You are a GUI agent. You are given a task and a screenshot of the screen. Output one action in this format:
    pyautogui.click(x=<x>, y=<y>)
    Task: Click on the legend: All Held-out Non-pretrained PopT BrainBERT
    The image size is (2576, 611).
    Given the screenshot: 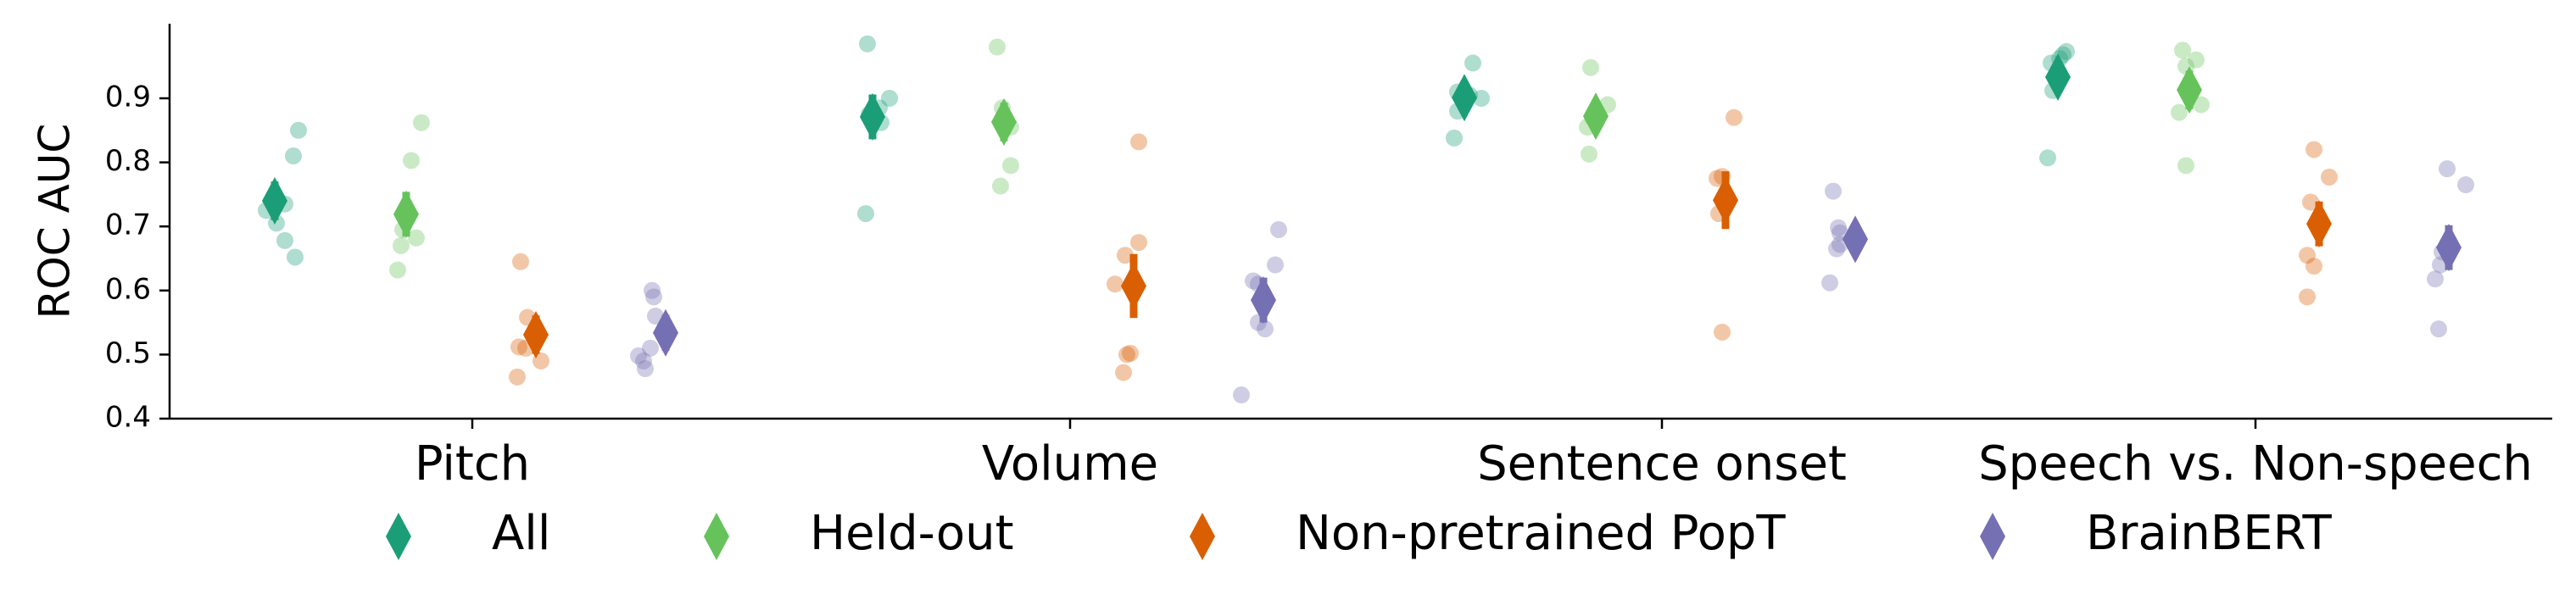 What is the action you would take?
    pyautogui.click(x=1359, y=533)
    